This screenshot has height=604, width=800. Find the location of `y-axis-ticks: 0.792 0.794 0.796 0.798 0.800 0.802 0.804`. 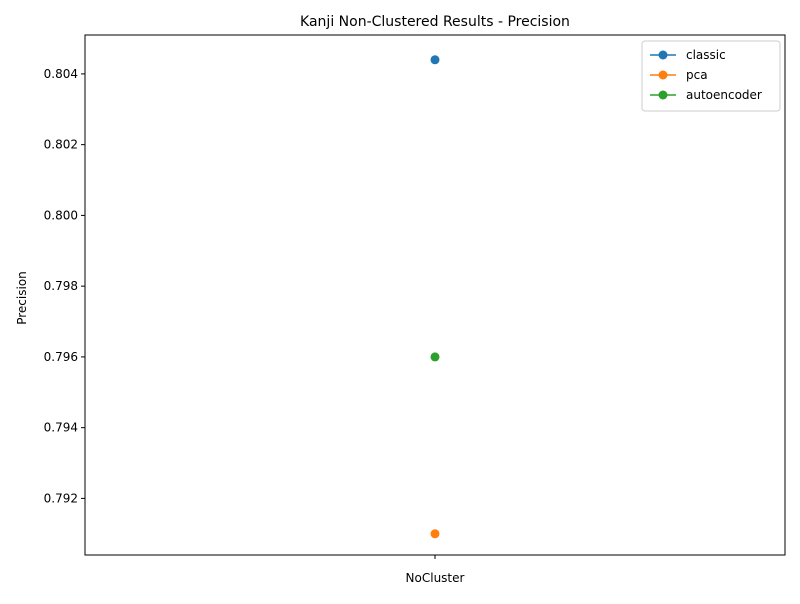

y-axis-ticks: 0.792 0.794 0.796 0.798 0.800 0.802 0.804 is located at coordinates (64, 286).